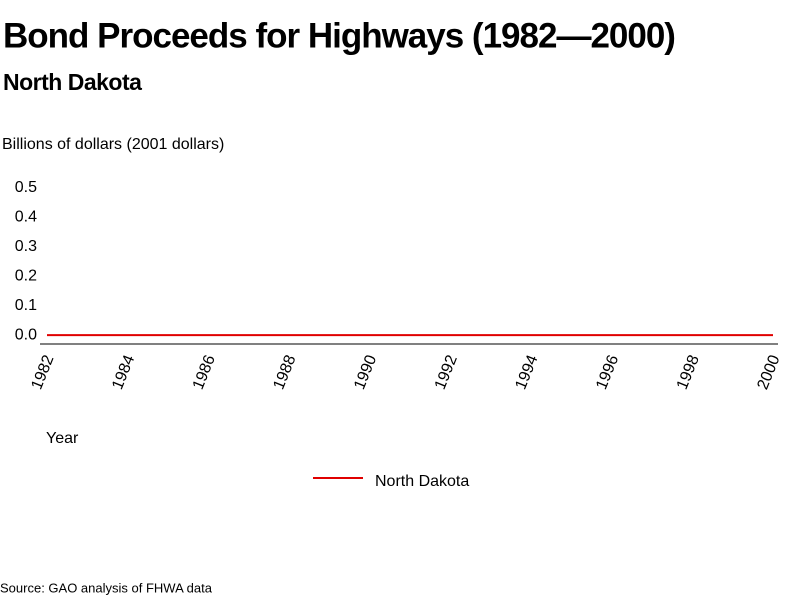 Image resolution: width=800 pixels, height=600 pixels. Describe the element at coordinates (365, 372) in the screenshot. I see `x-tick-label: 1990` at that location.